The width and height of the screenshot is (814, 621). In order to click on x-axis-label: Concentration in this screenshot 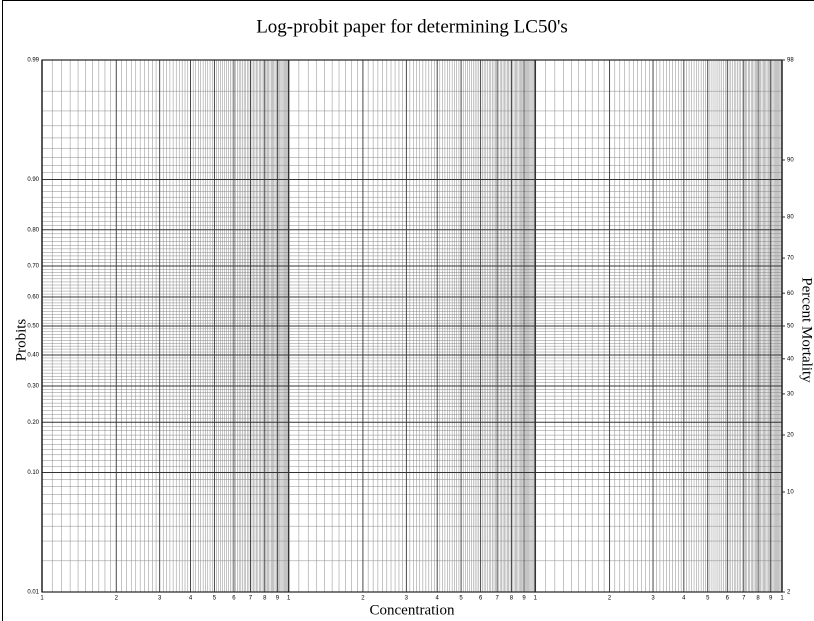, I will do `click(412, 610)`.